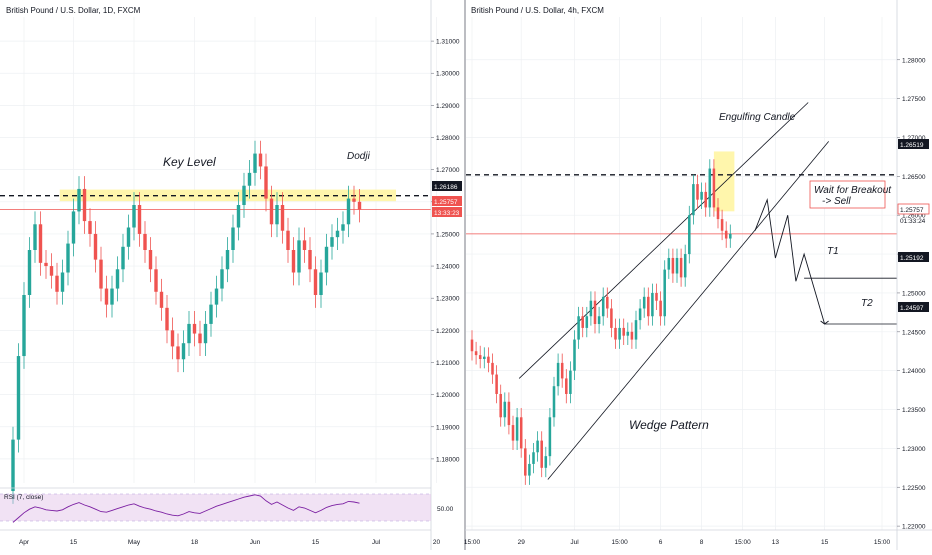 Image resolution: width=932 pixels, height=555 pixels. What do you see at coordinates (913, 307) in the screenshot?
I see `target-2-tag` at bounding box center [913, 307].